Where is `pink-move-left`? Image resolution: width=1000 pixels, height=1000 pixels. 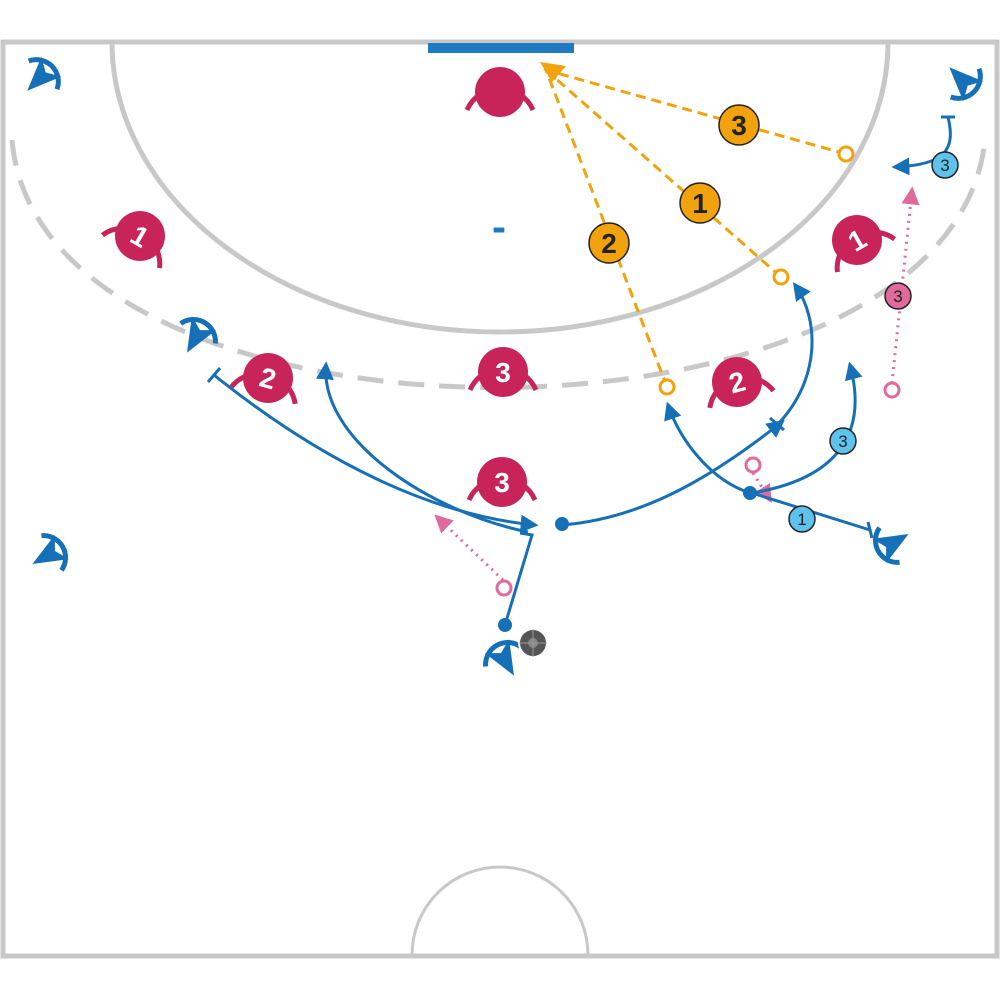
pink-move-left is located at coordinates (469, 548).